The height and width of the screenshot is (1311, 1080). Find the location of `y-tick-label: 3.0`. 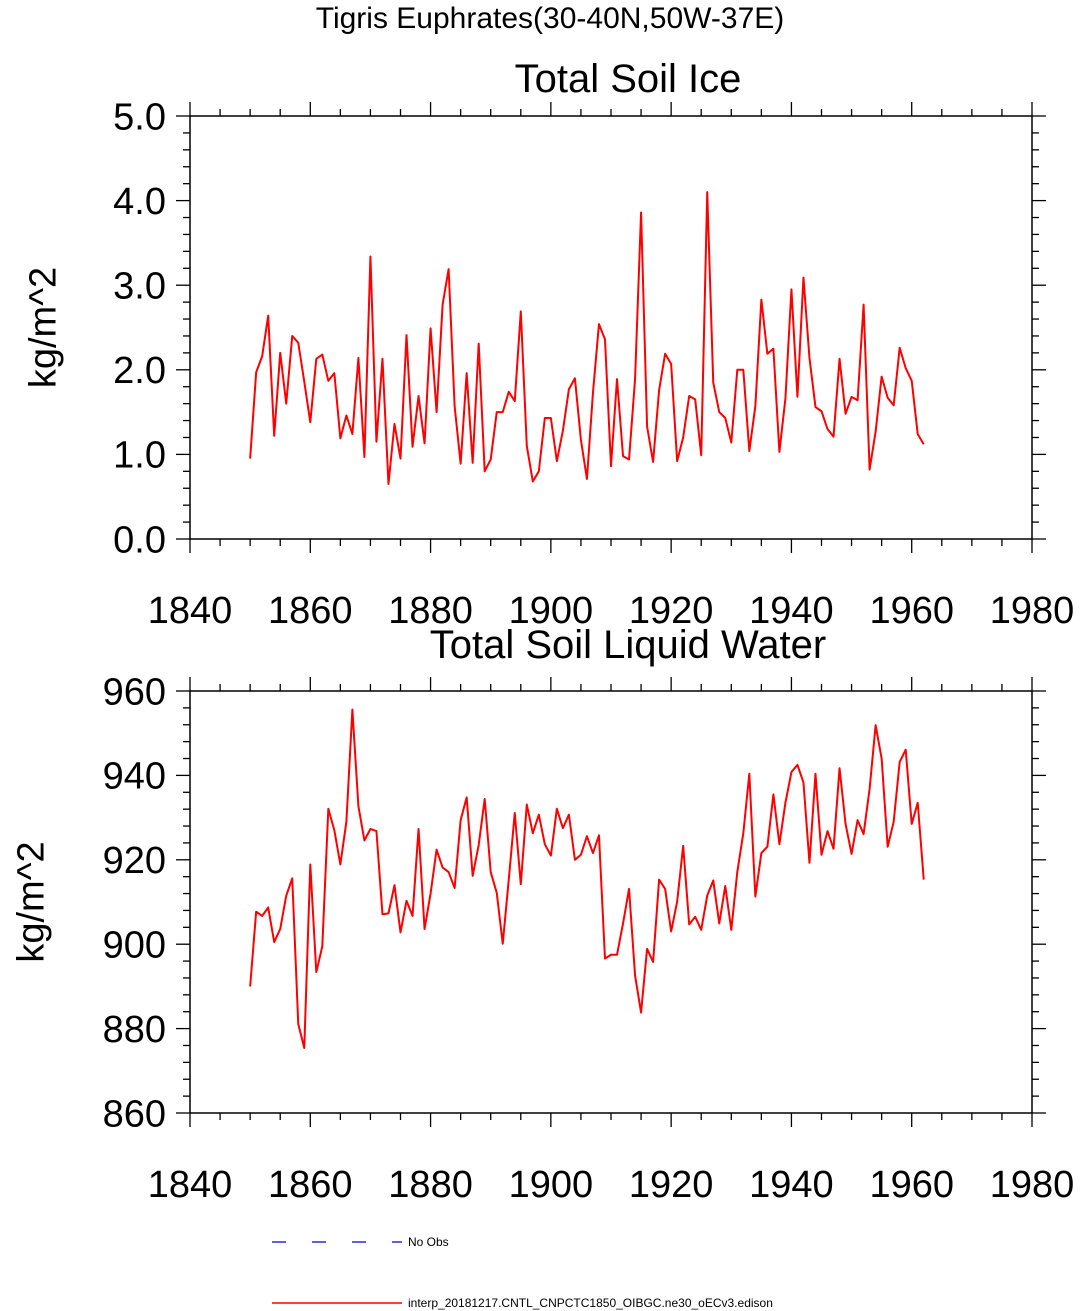

y-tick-label: 3.0 is located at coordinates (139, 287).